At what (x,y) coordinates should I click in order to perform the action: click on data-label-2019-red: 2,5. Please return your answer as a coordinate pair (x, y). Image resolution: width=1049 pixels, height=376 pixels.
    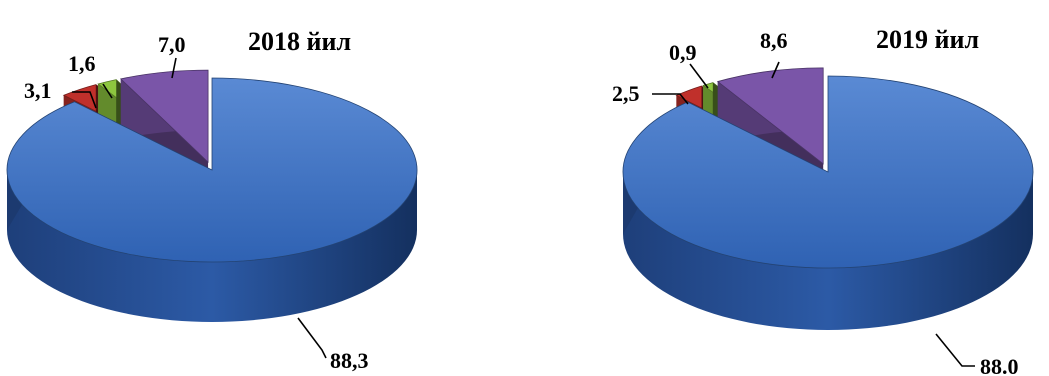
    Looking at the image, I should click on (626, 93).